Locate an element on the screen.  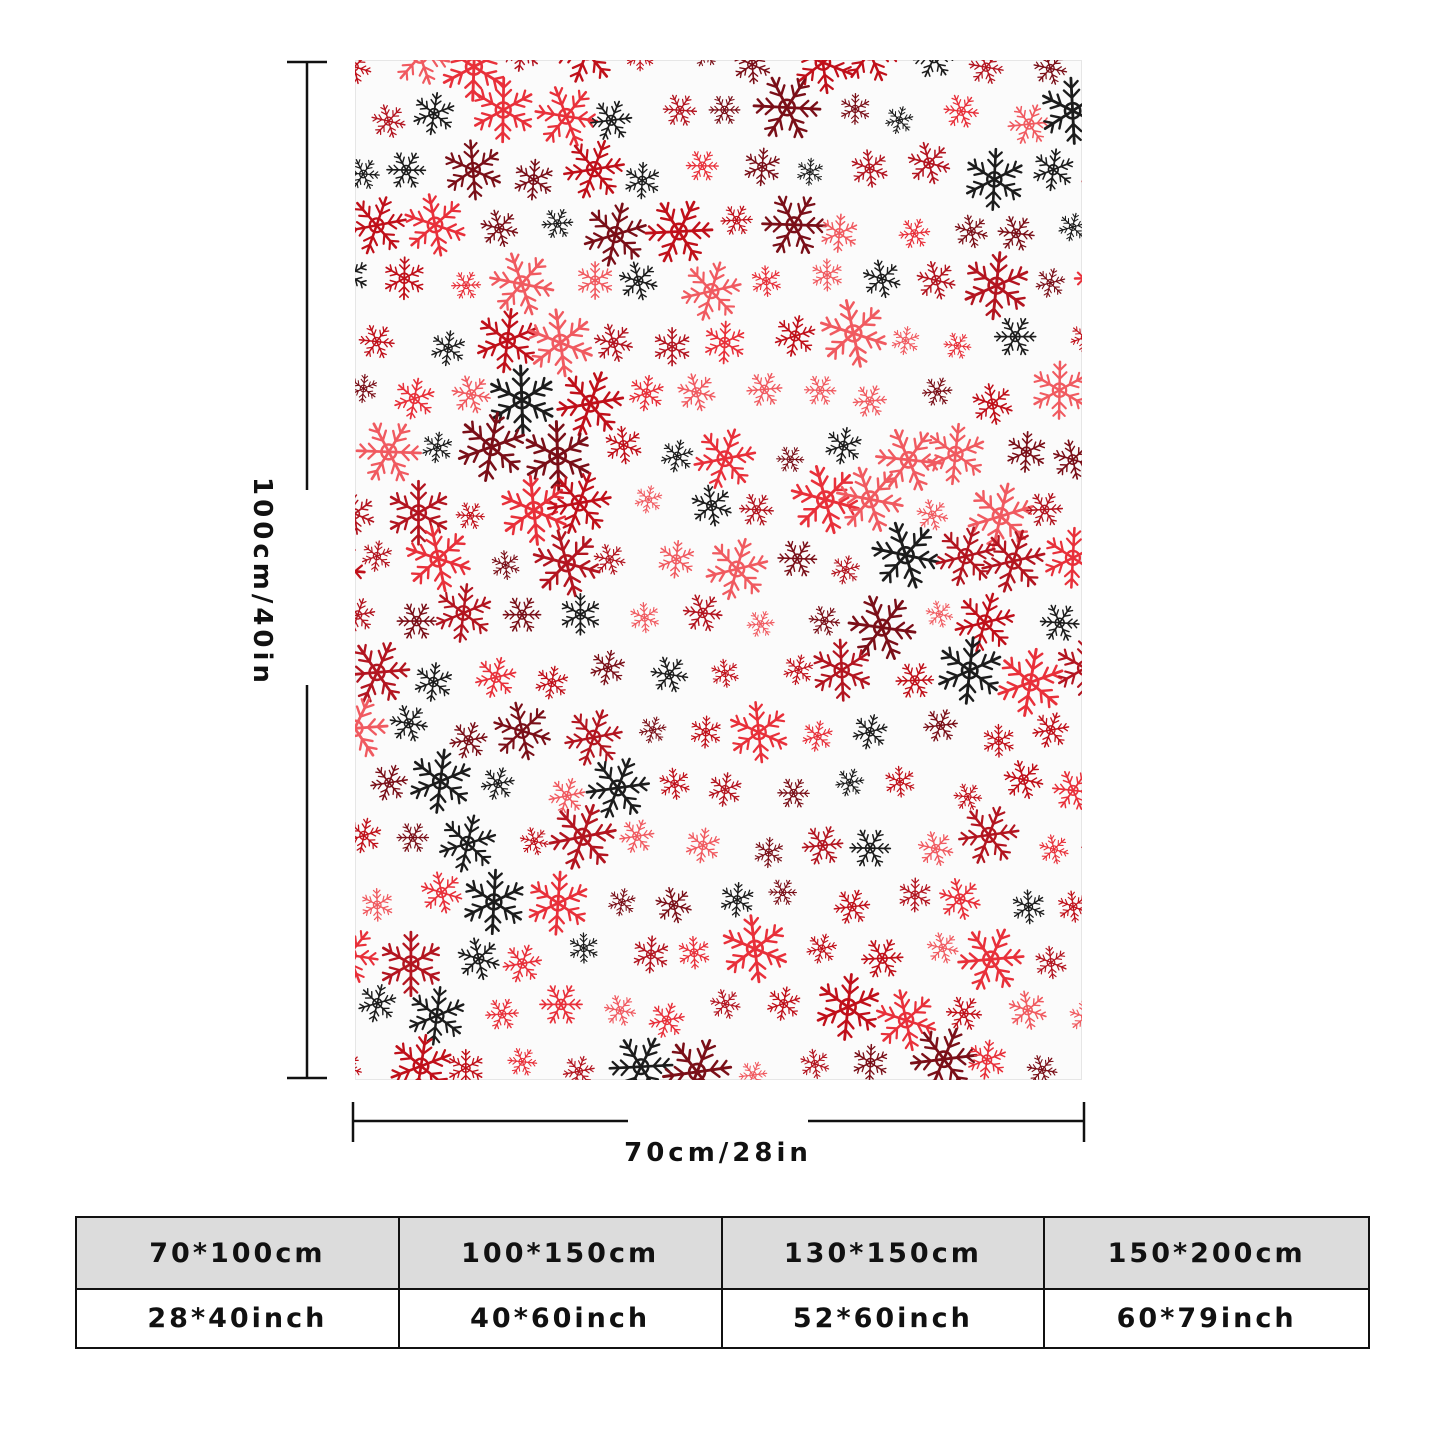
size-inch-cell: 28*40inch is located at coordinates (238, 1317).